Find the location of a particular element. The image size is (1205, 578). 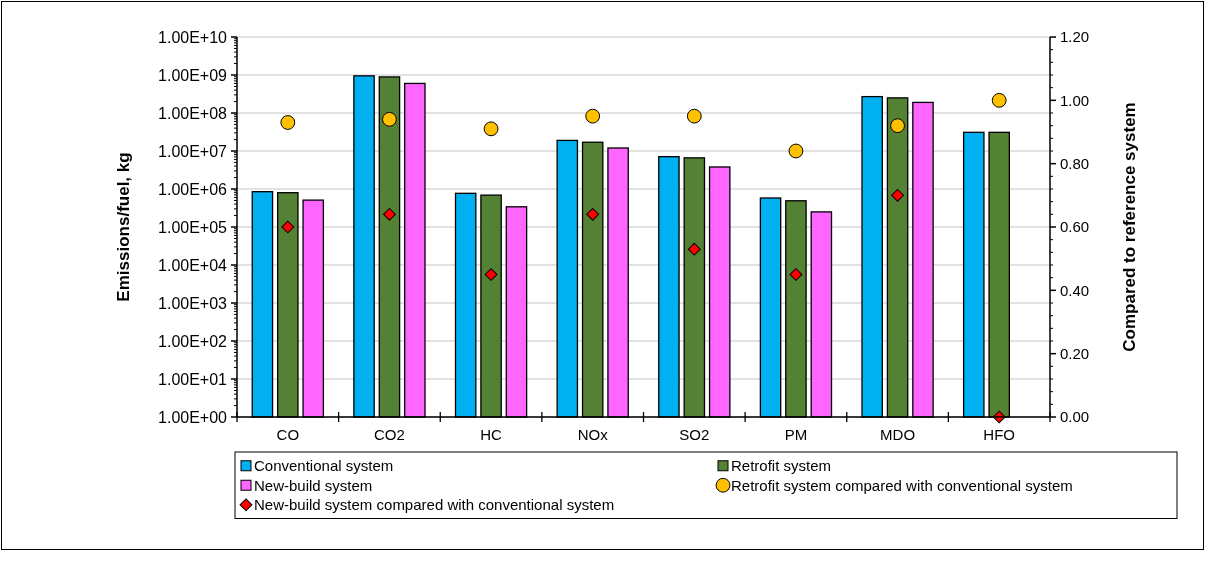

y-tick-label: 1.00E+07 is located at coordinates (193, 151).